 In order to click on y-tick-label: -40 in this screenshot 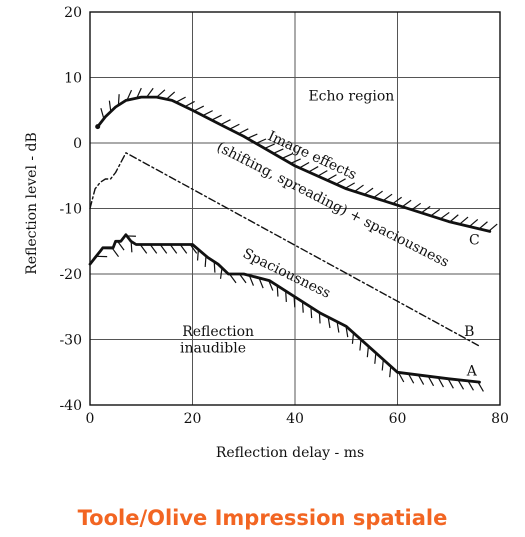, I will do `click(70, 406)`.